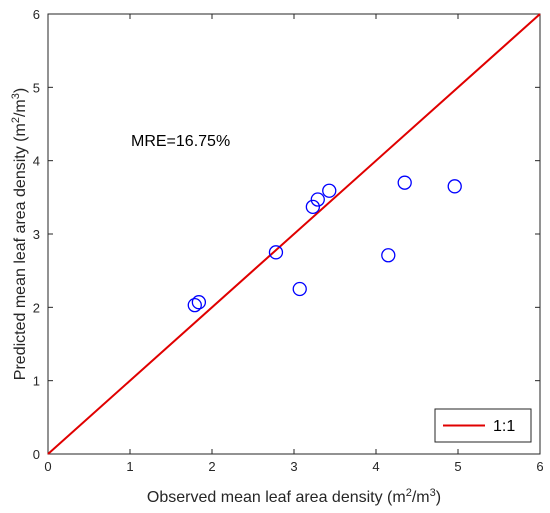  Describe the element at coordinates (375, 466) in the screenshot. I see `x-tick-label: 4` at that location.